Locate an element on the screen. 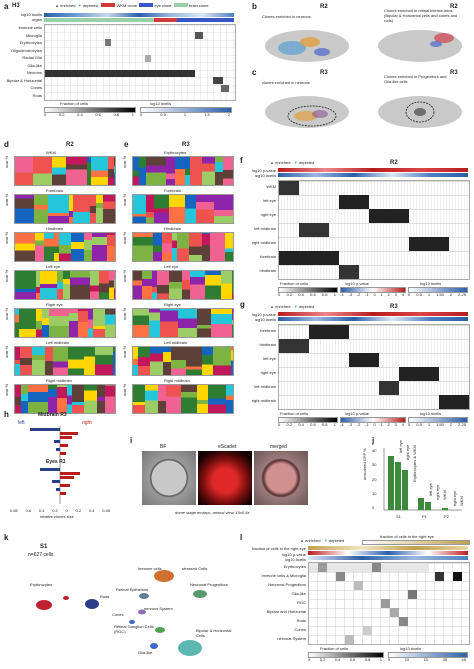 The image size is (474, 669). panel-label-c: c is located at coordinates (254, 72).